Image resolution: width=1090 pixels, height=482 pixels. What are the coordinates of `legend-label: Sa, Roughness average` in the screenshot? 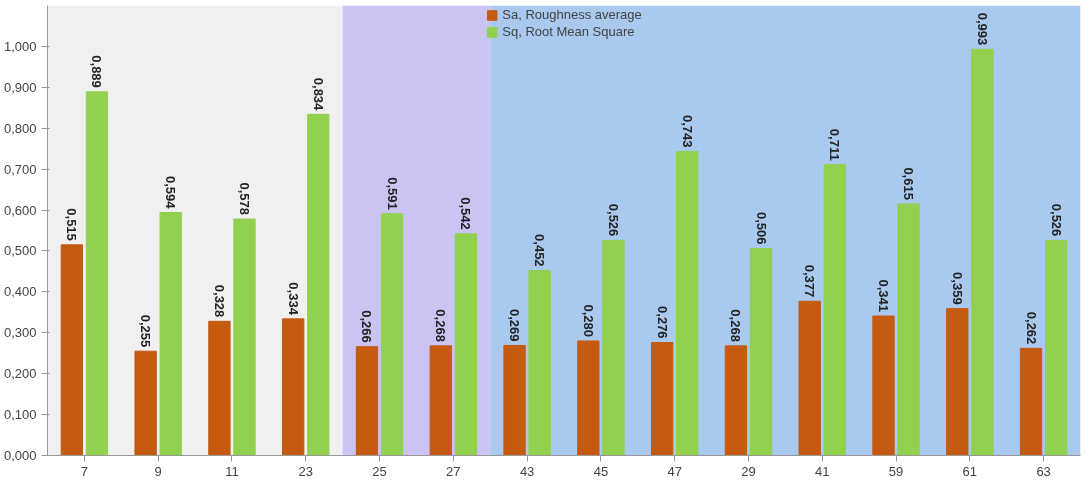 It's located at (572, 14).